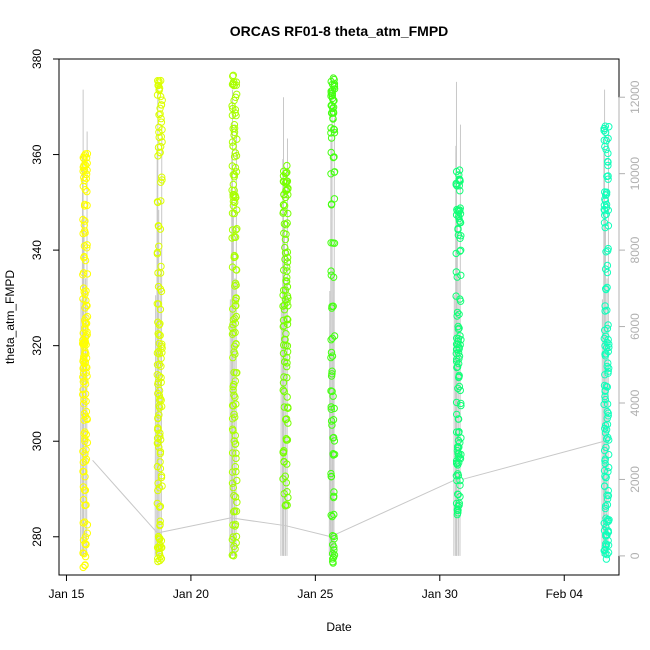  What do you see at coordinates (308, 531) in the screenshot?
I see `altitude-trace-connector` at bounding box center [308, 531].